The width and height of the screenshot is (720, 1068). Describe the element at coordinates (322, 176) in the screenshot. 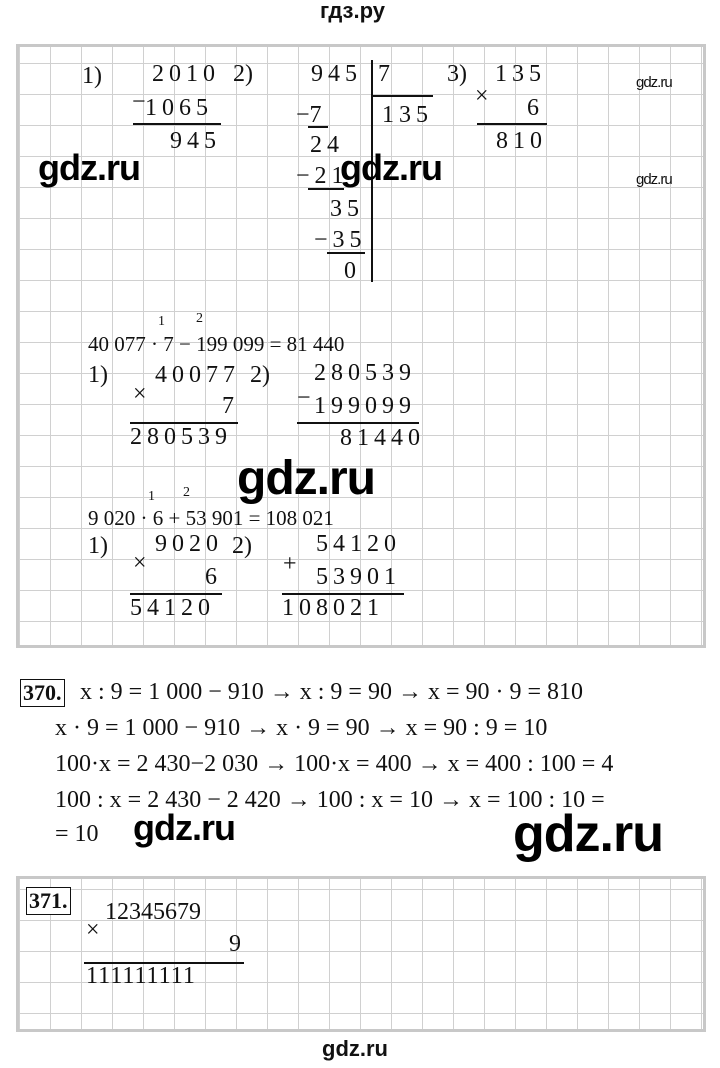

I see `division-row: −21` at that location.